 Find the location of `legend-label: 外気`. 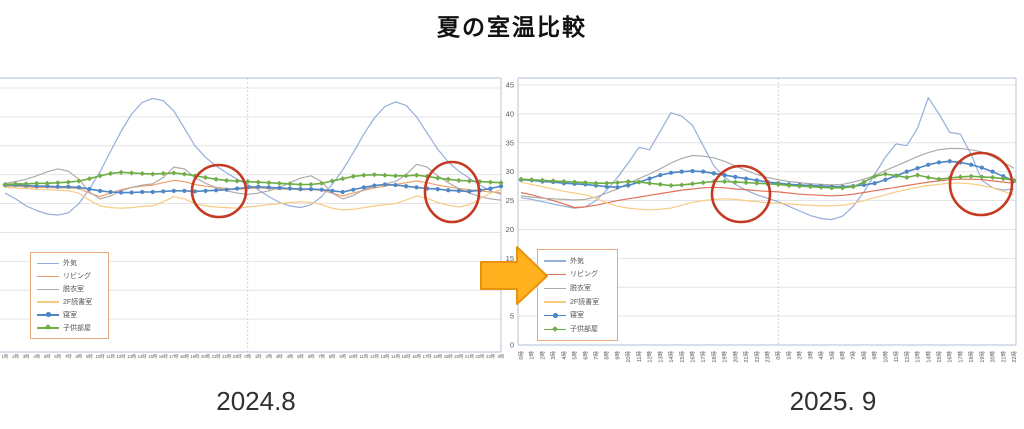

legend-label: 外気 is located at coordinates (70, 264).